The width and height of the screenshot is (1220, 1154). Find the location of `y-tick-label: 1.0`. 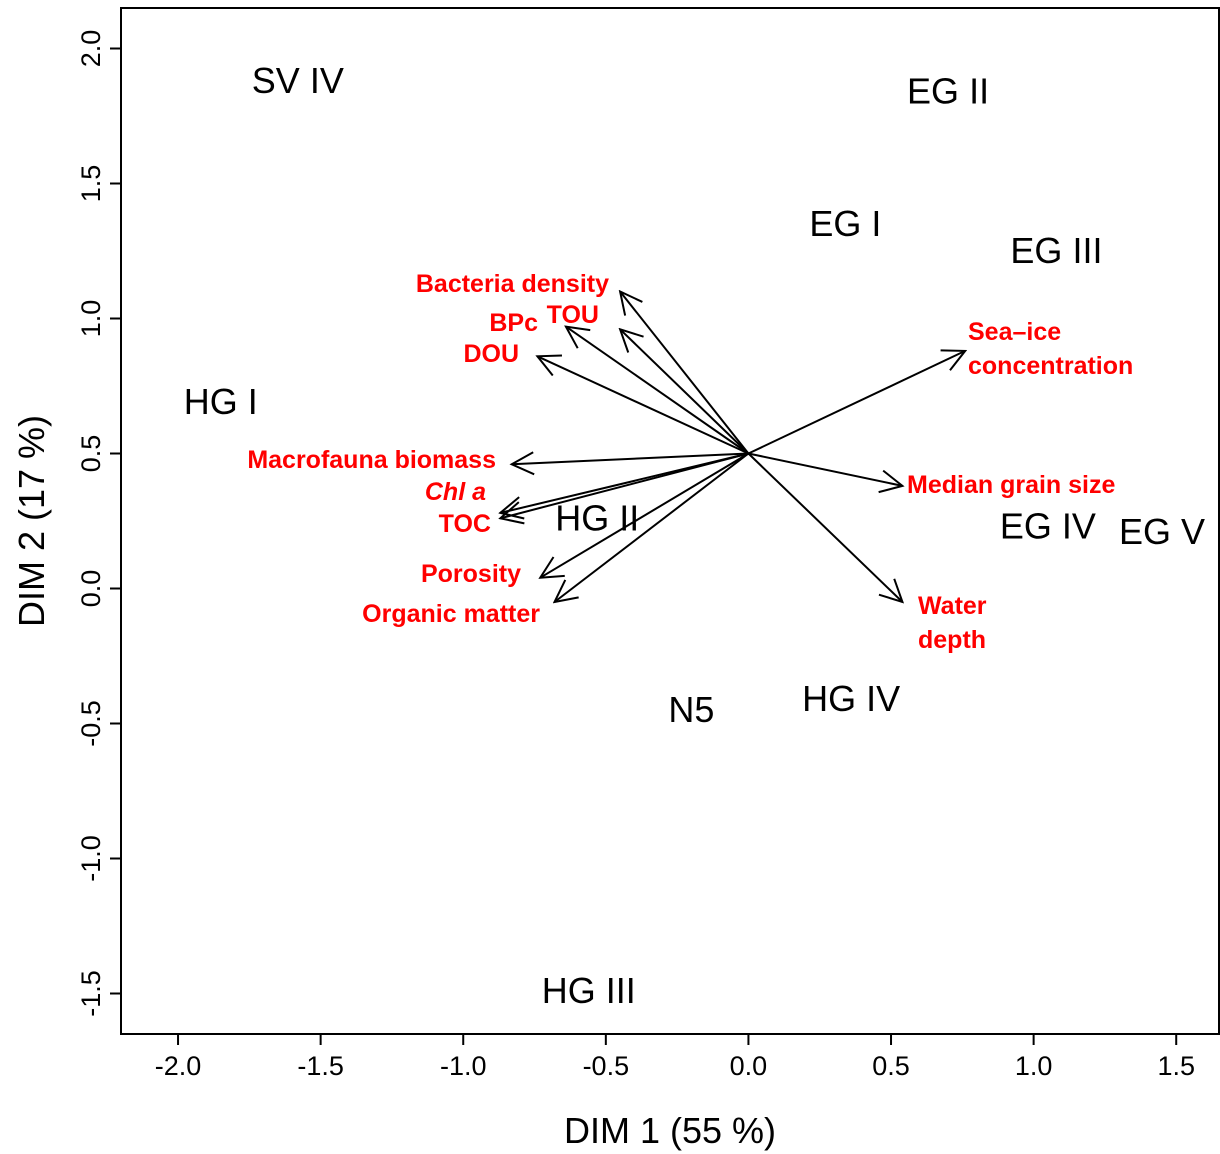

y-tick-label: 1.0 is located at coordinates (91, 319).